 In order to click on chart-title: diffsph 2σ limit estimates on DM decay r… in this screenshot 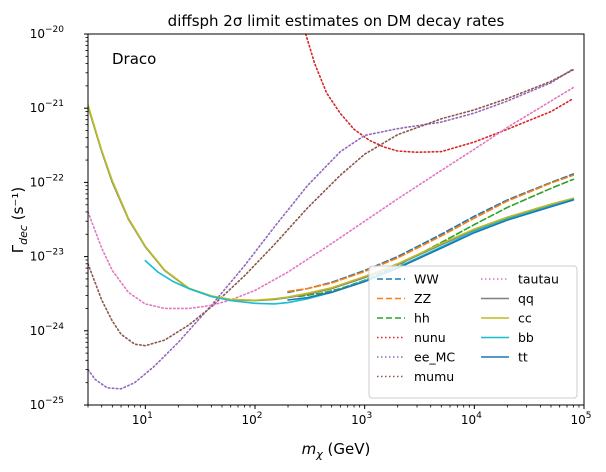, I will do `click(336, 21)`.